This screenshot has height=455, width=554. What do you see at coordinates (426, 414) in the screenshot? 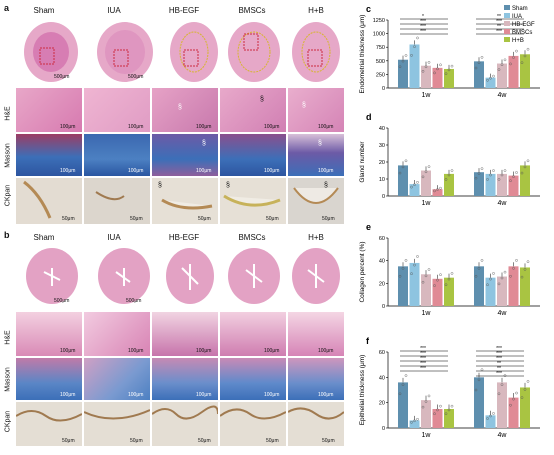
I see `bar-hb-egf-1w` at bounding box center [426, 414].